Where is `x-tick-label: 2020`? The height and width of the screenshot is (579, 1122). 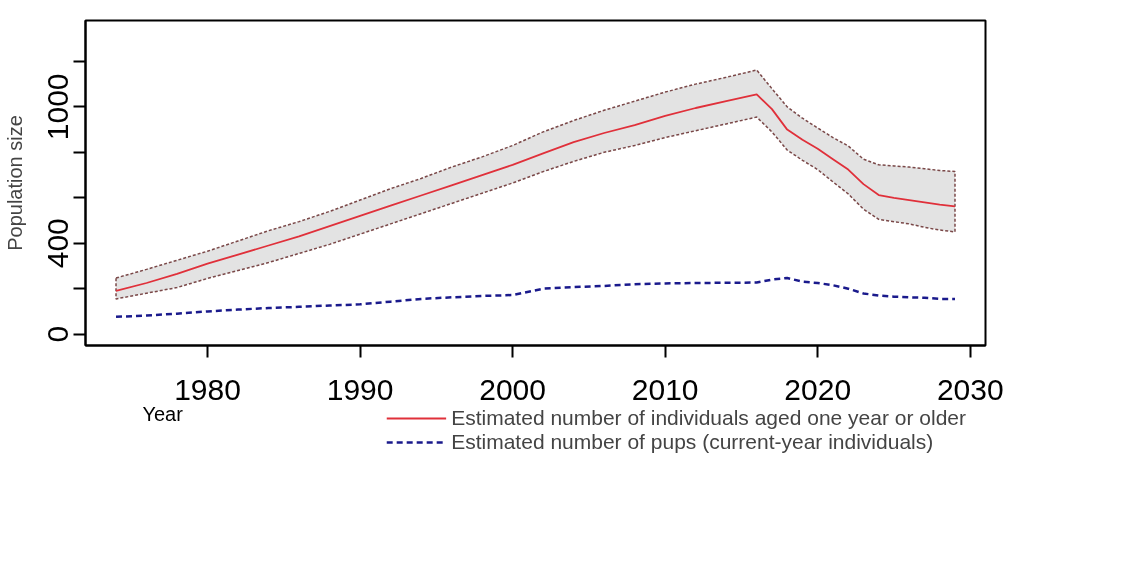
x-tick-label: 2020 is located at coordinates (818, 389).